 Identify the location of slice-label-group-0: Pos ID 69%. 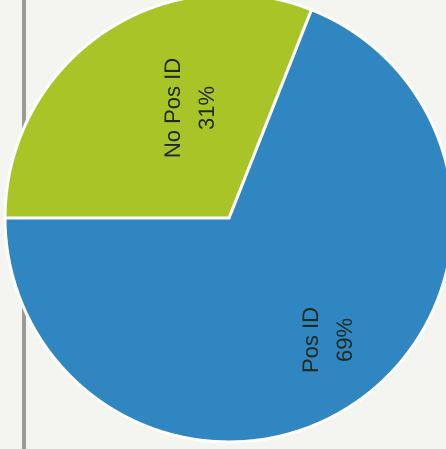
(327, 340).